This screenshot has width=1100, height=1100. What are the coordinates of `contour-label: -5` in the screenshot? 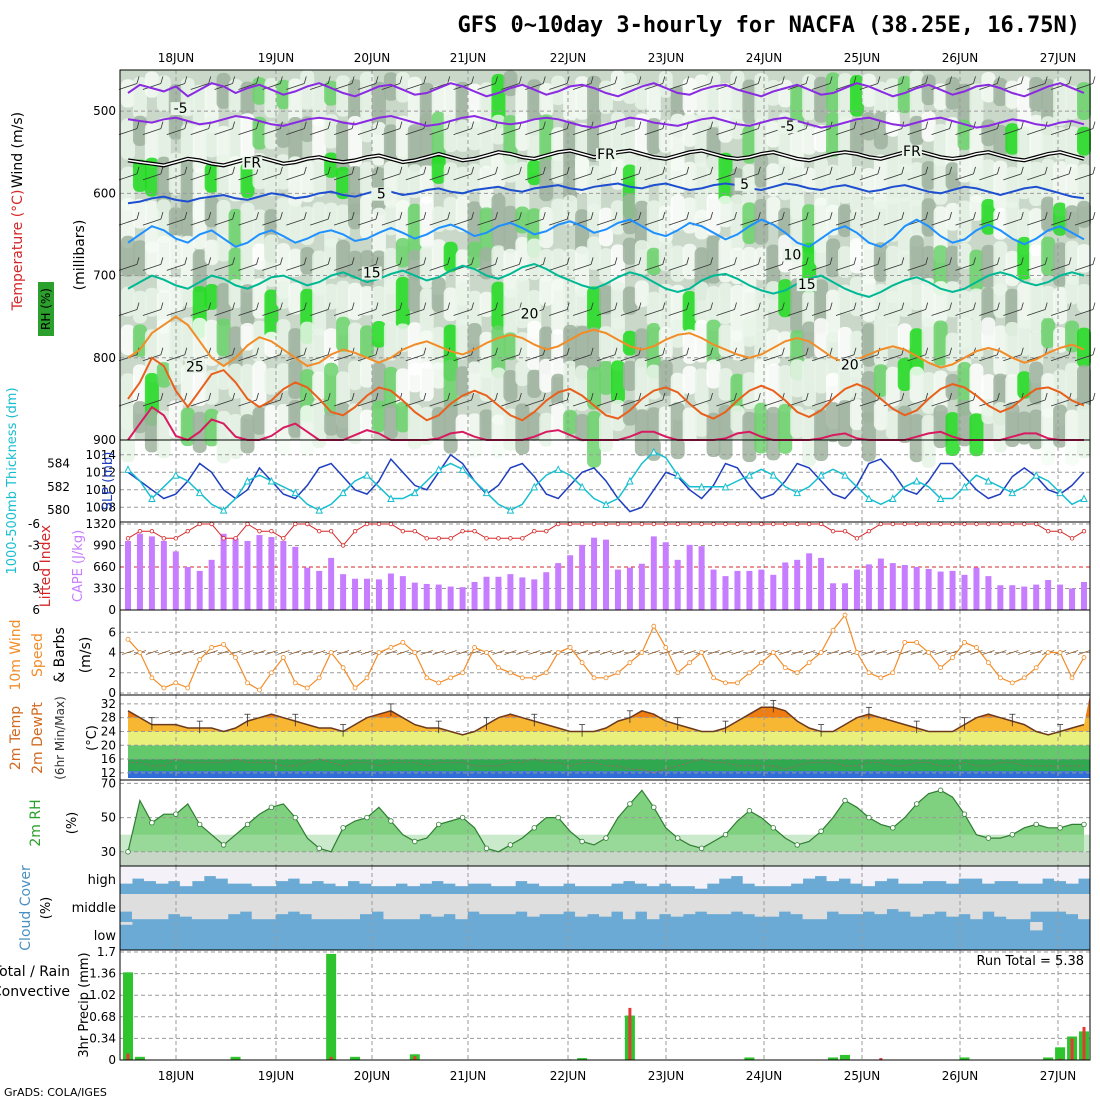 It's located at (788, 127).